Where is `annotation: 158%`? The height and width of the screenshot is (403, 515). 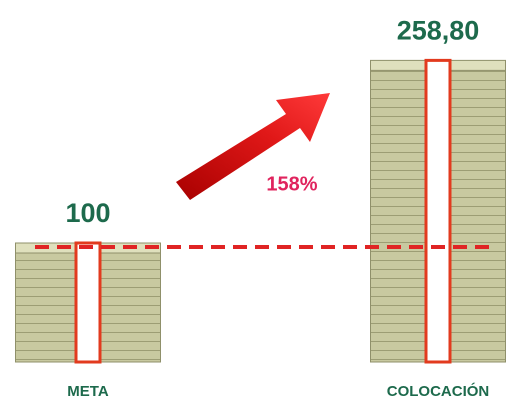 annotation: 158% is located at coordinates (291, 184).